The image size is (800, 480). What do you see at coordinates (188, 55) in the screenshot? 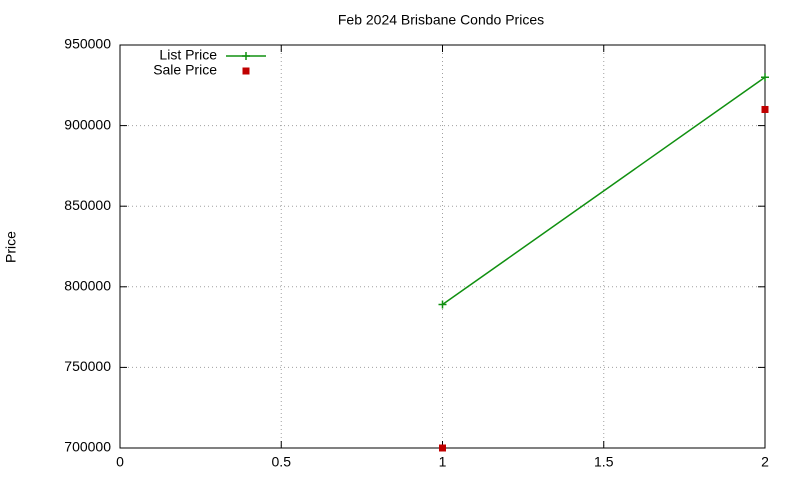
I see `legend-label: List Price` at bounding box center [188, 55].